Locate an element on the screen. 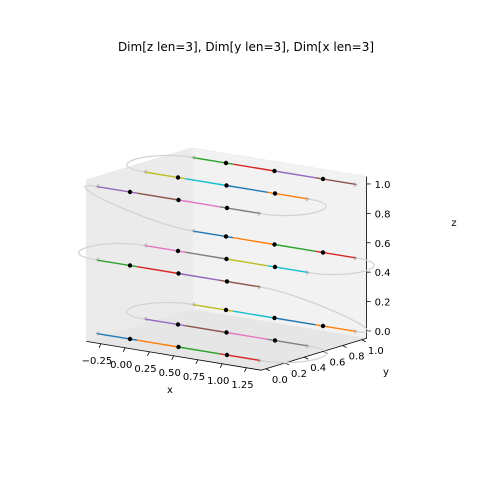 Image resolution: width=480 pixels, height=480 pixels. x-tick-label: −0.25 is located at coordinates (97, 361).